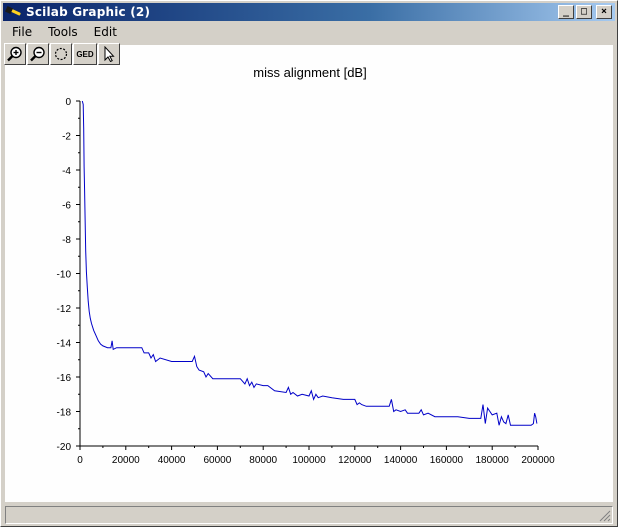 This screenshot has width=618, height=527. Describe the element at coordinates (85, 54) in the screenshot. I see `ged-button: GED` at that location.